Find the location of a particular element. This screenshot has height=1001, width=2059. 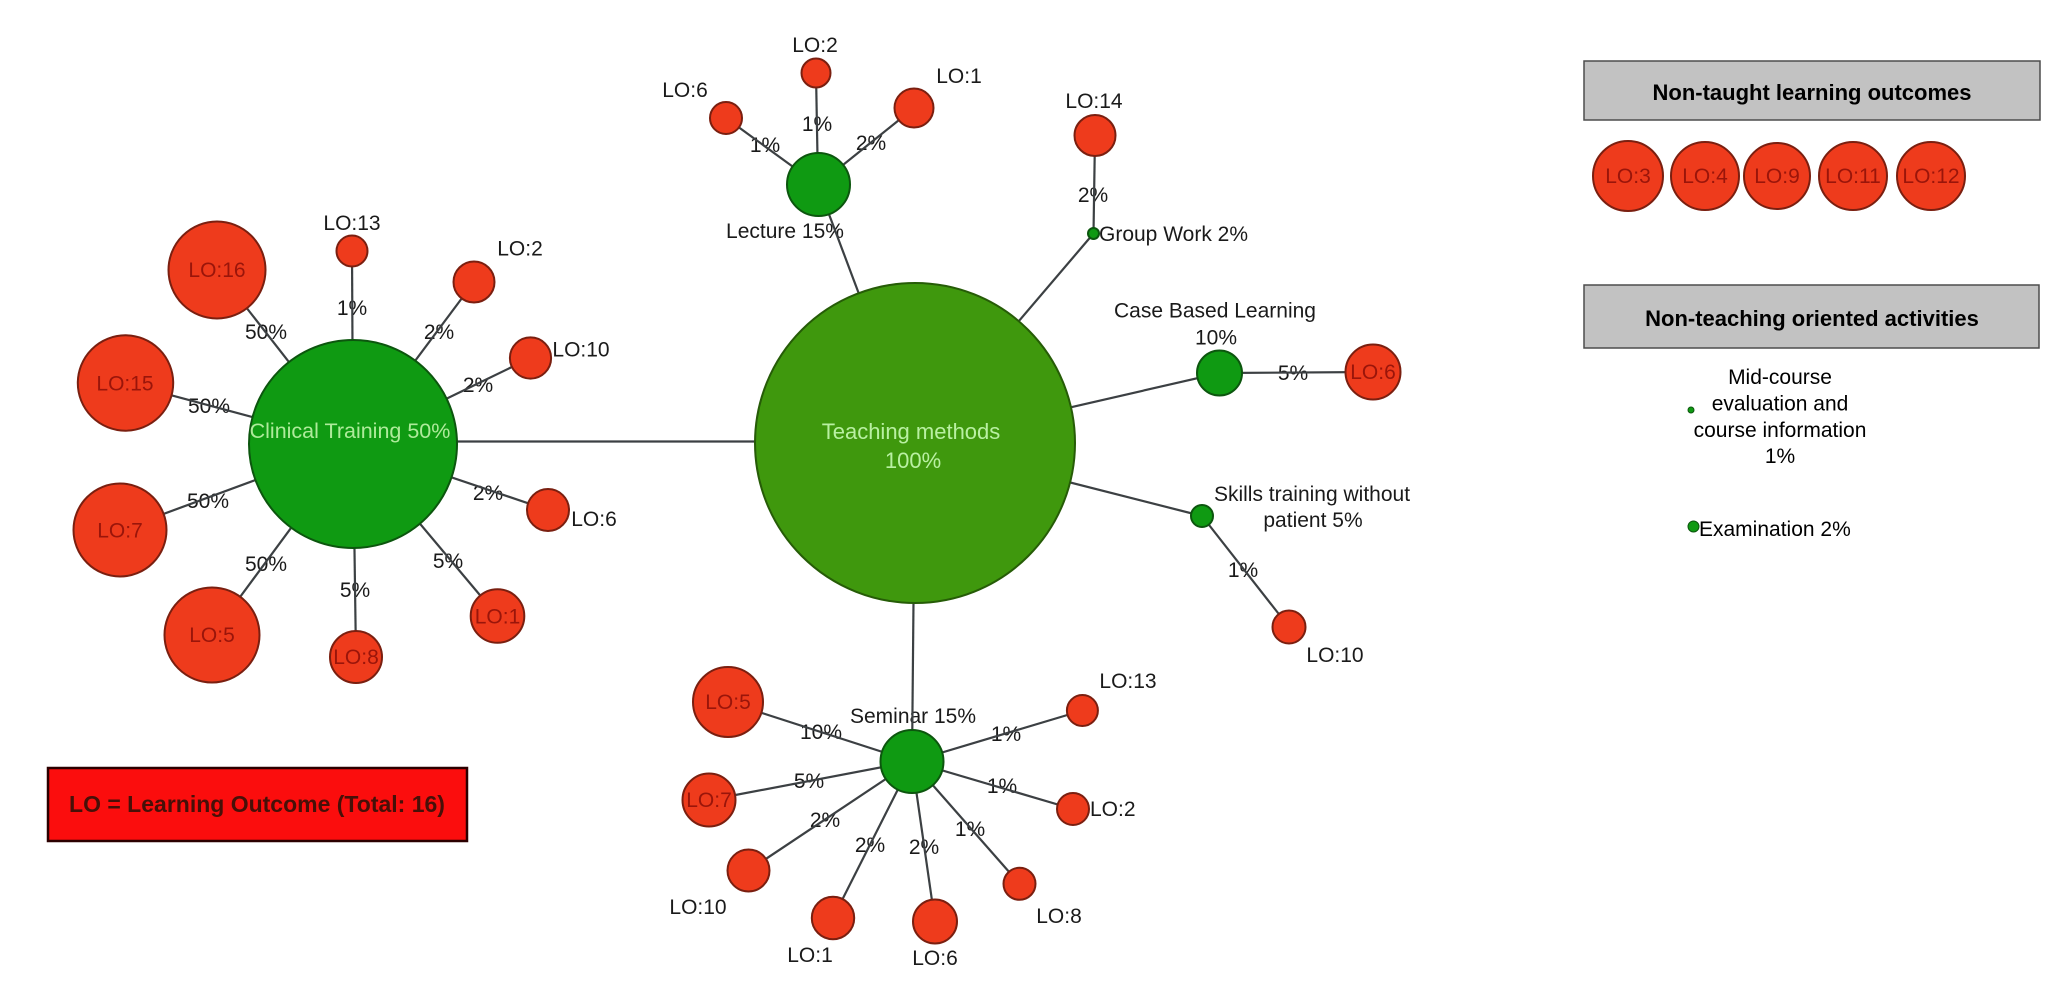

svg-text: Examination 2% is located at coordinates (1775, 529).